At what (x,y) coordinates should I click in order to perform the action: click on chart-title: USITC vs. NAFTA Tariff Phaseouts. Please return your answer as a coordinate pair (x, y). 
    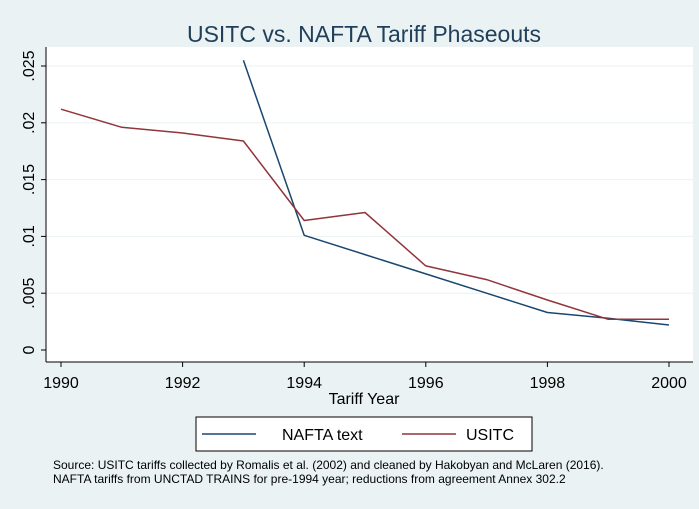
    Looking at the image, I should click on (364, 34).